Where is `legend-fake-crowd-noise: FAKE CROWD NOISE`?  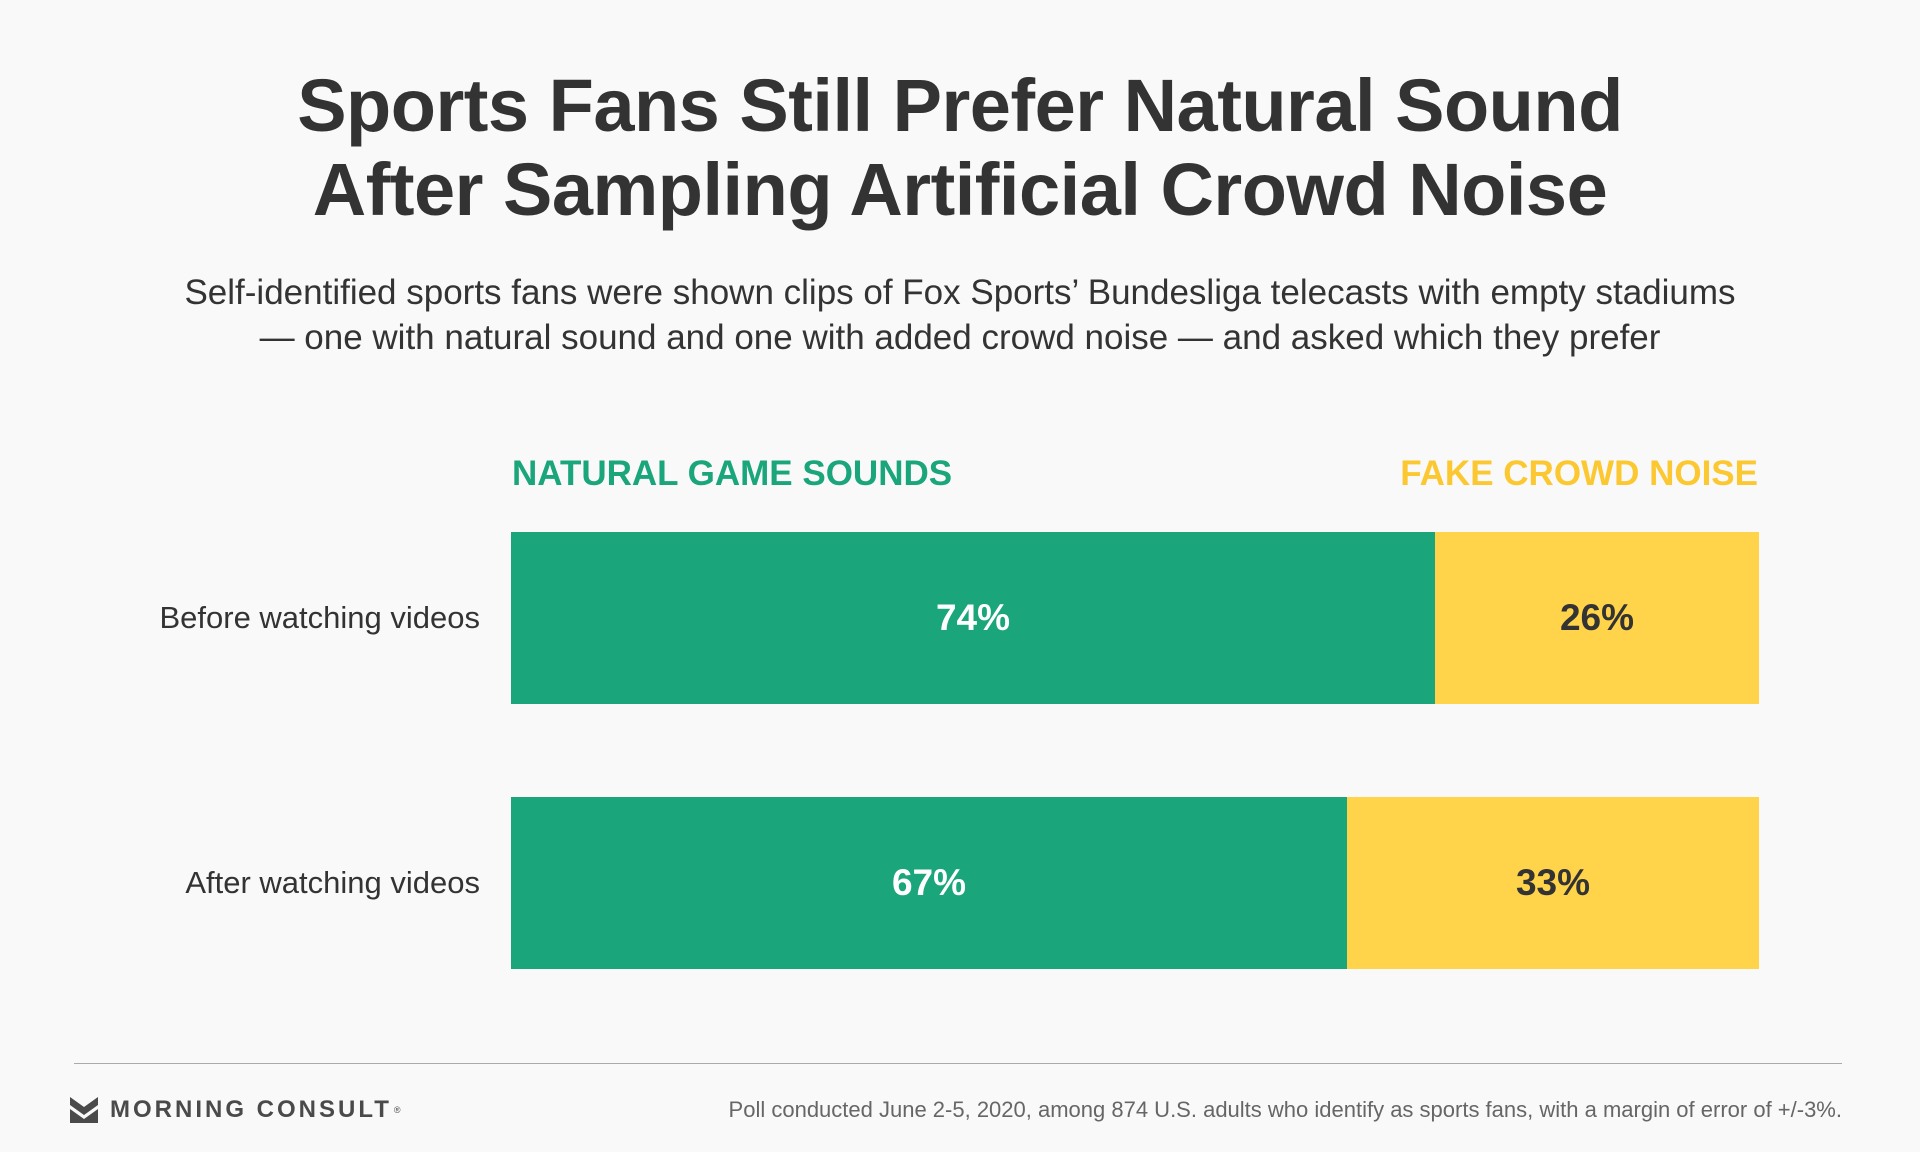
legend-fake-crowd-noise: FAKE CROWD NOISE is located at coordinates (1579, 473).